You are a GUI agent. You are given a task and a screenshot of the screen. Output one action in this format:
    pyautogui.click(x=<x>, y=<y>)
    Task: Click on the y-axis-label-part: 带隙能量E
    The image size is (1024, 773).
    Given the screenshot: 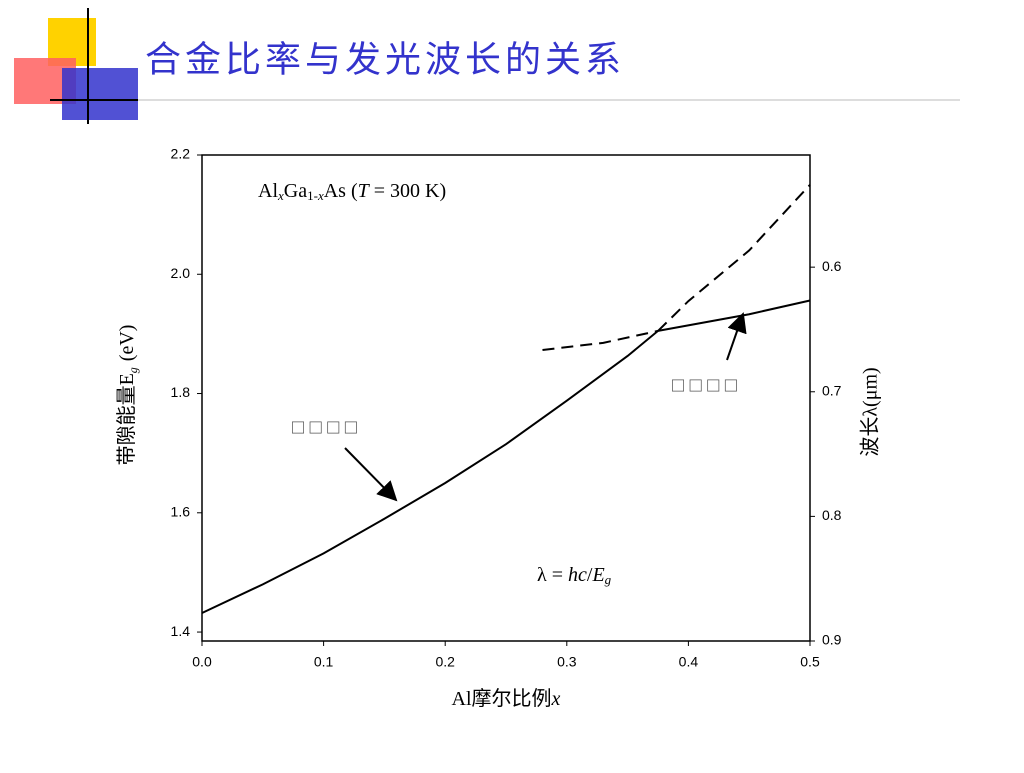 What is the action you would take?
    pyautogui.click(x=126, y=419)
    